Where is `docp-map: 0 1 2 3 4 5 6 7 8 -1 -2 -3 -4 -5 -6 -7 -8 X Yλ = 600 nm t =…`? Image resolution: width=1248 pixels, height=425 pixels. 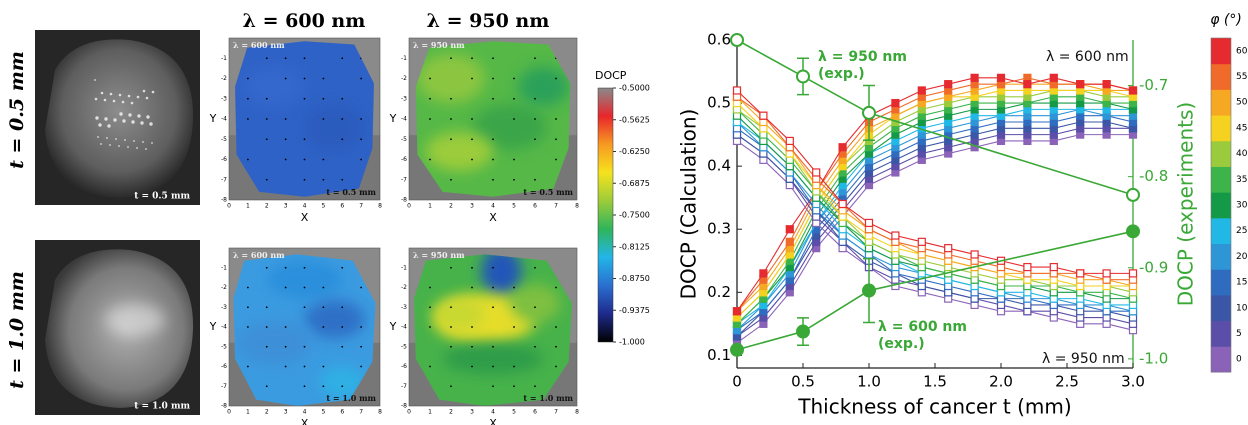 docp-map: 0 1 2 3 4 5 6 7 8 -1 -2 -3 -4 -5 -6 -7 -8 X Yλ = 600 nm t =… is located at coordinates (295, 130).